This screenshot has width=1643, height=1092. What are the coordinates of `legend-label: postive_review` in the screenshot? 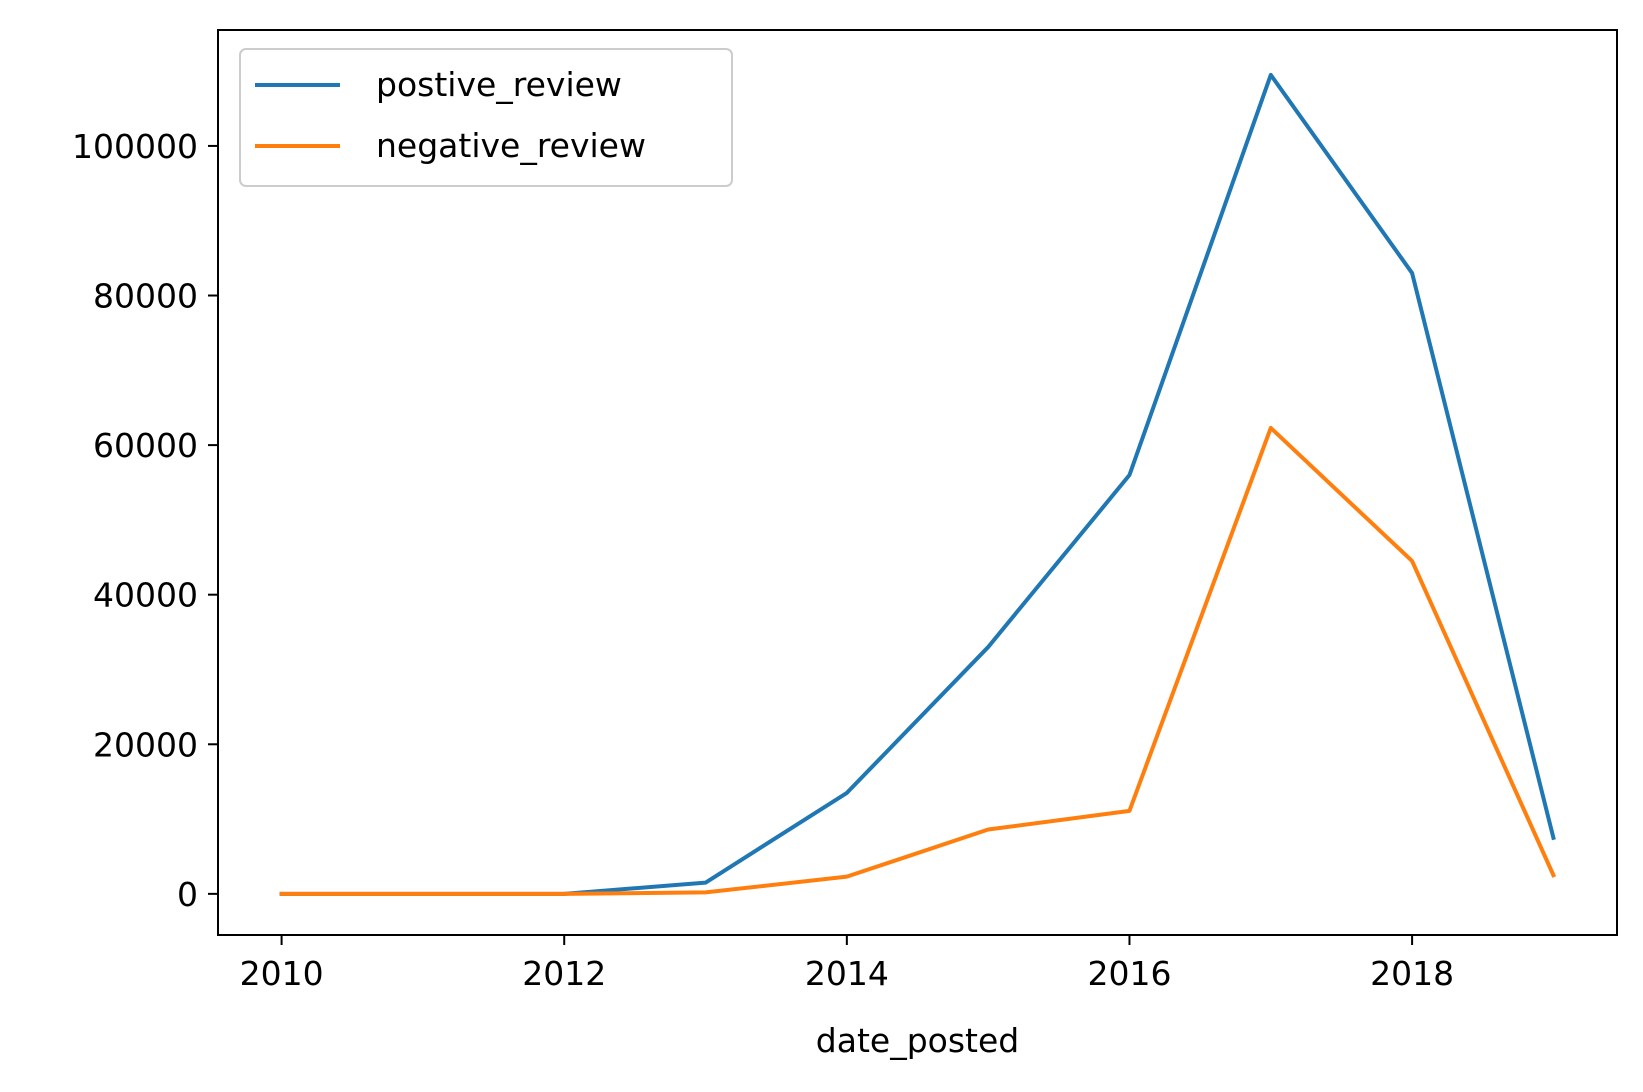 It's located at (499, 84).